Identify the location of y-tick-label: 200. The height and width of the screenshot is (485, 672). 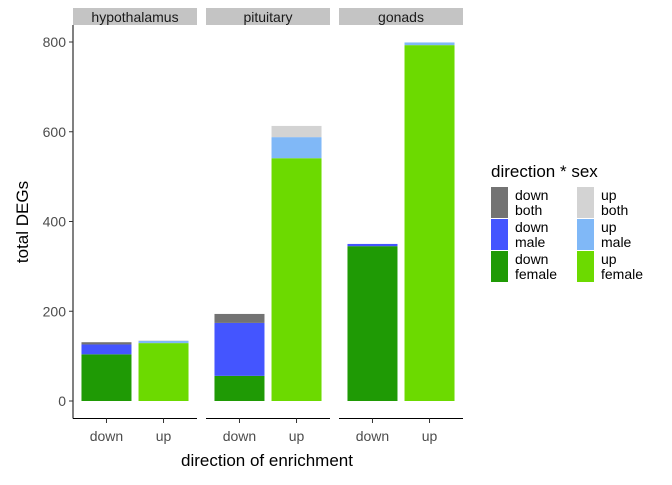
(55, 311).